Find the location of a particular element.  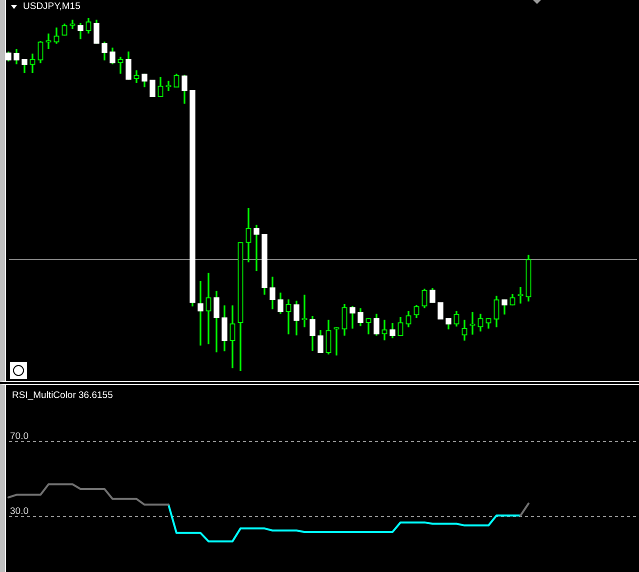

text: RSI_MultiColor 36.6155 is located at coordinates (62, 395).